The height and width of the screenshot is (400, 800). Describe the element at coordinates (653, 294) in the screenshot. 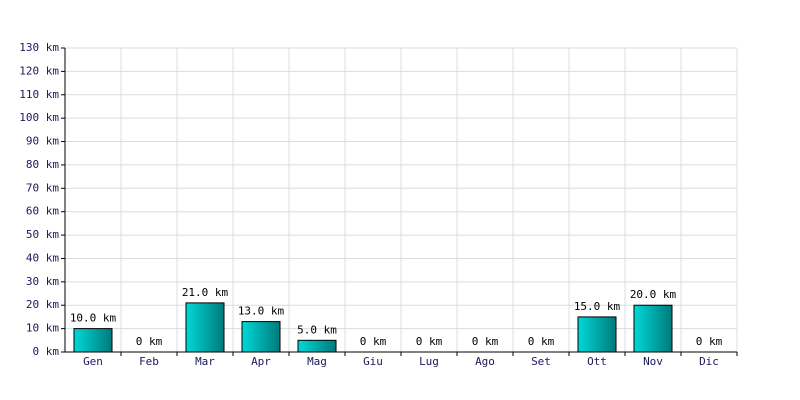

I see `value-label: 20.0 km` at that location.